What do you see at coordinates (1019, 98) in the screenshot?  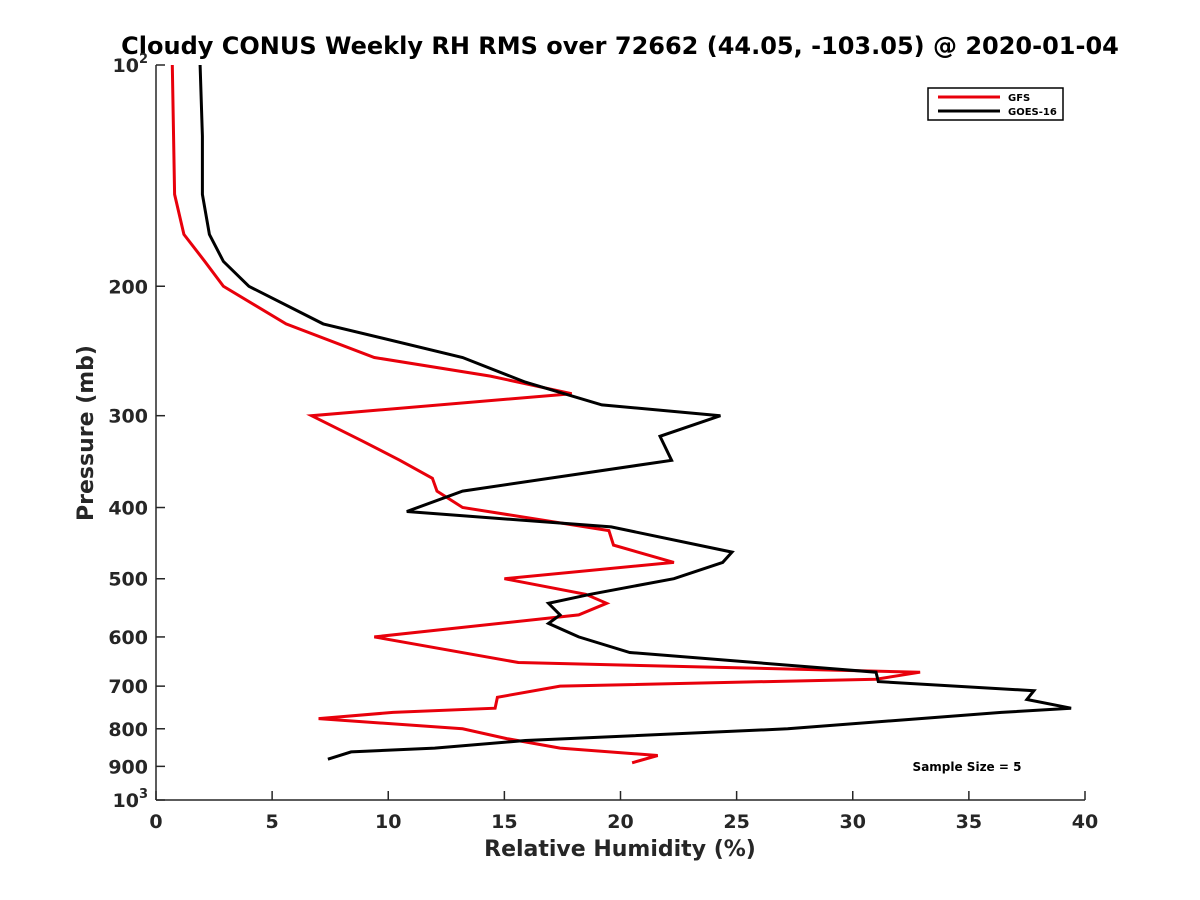 I see `legend-label-gfs: GFS` at bounding box center [1019, 98].